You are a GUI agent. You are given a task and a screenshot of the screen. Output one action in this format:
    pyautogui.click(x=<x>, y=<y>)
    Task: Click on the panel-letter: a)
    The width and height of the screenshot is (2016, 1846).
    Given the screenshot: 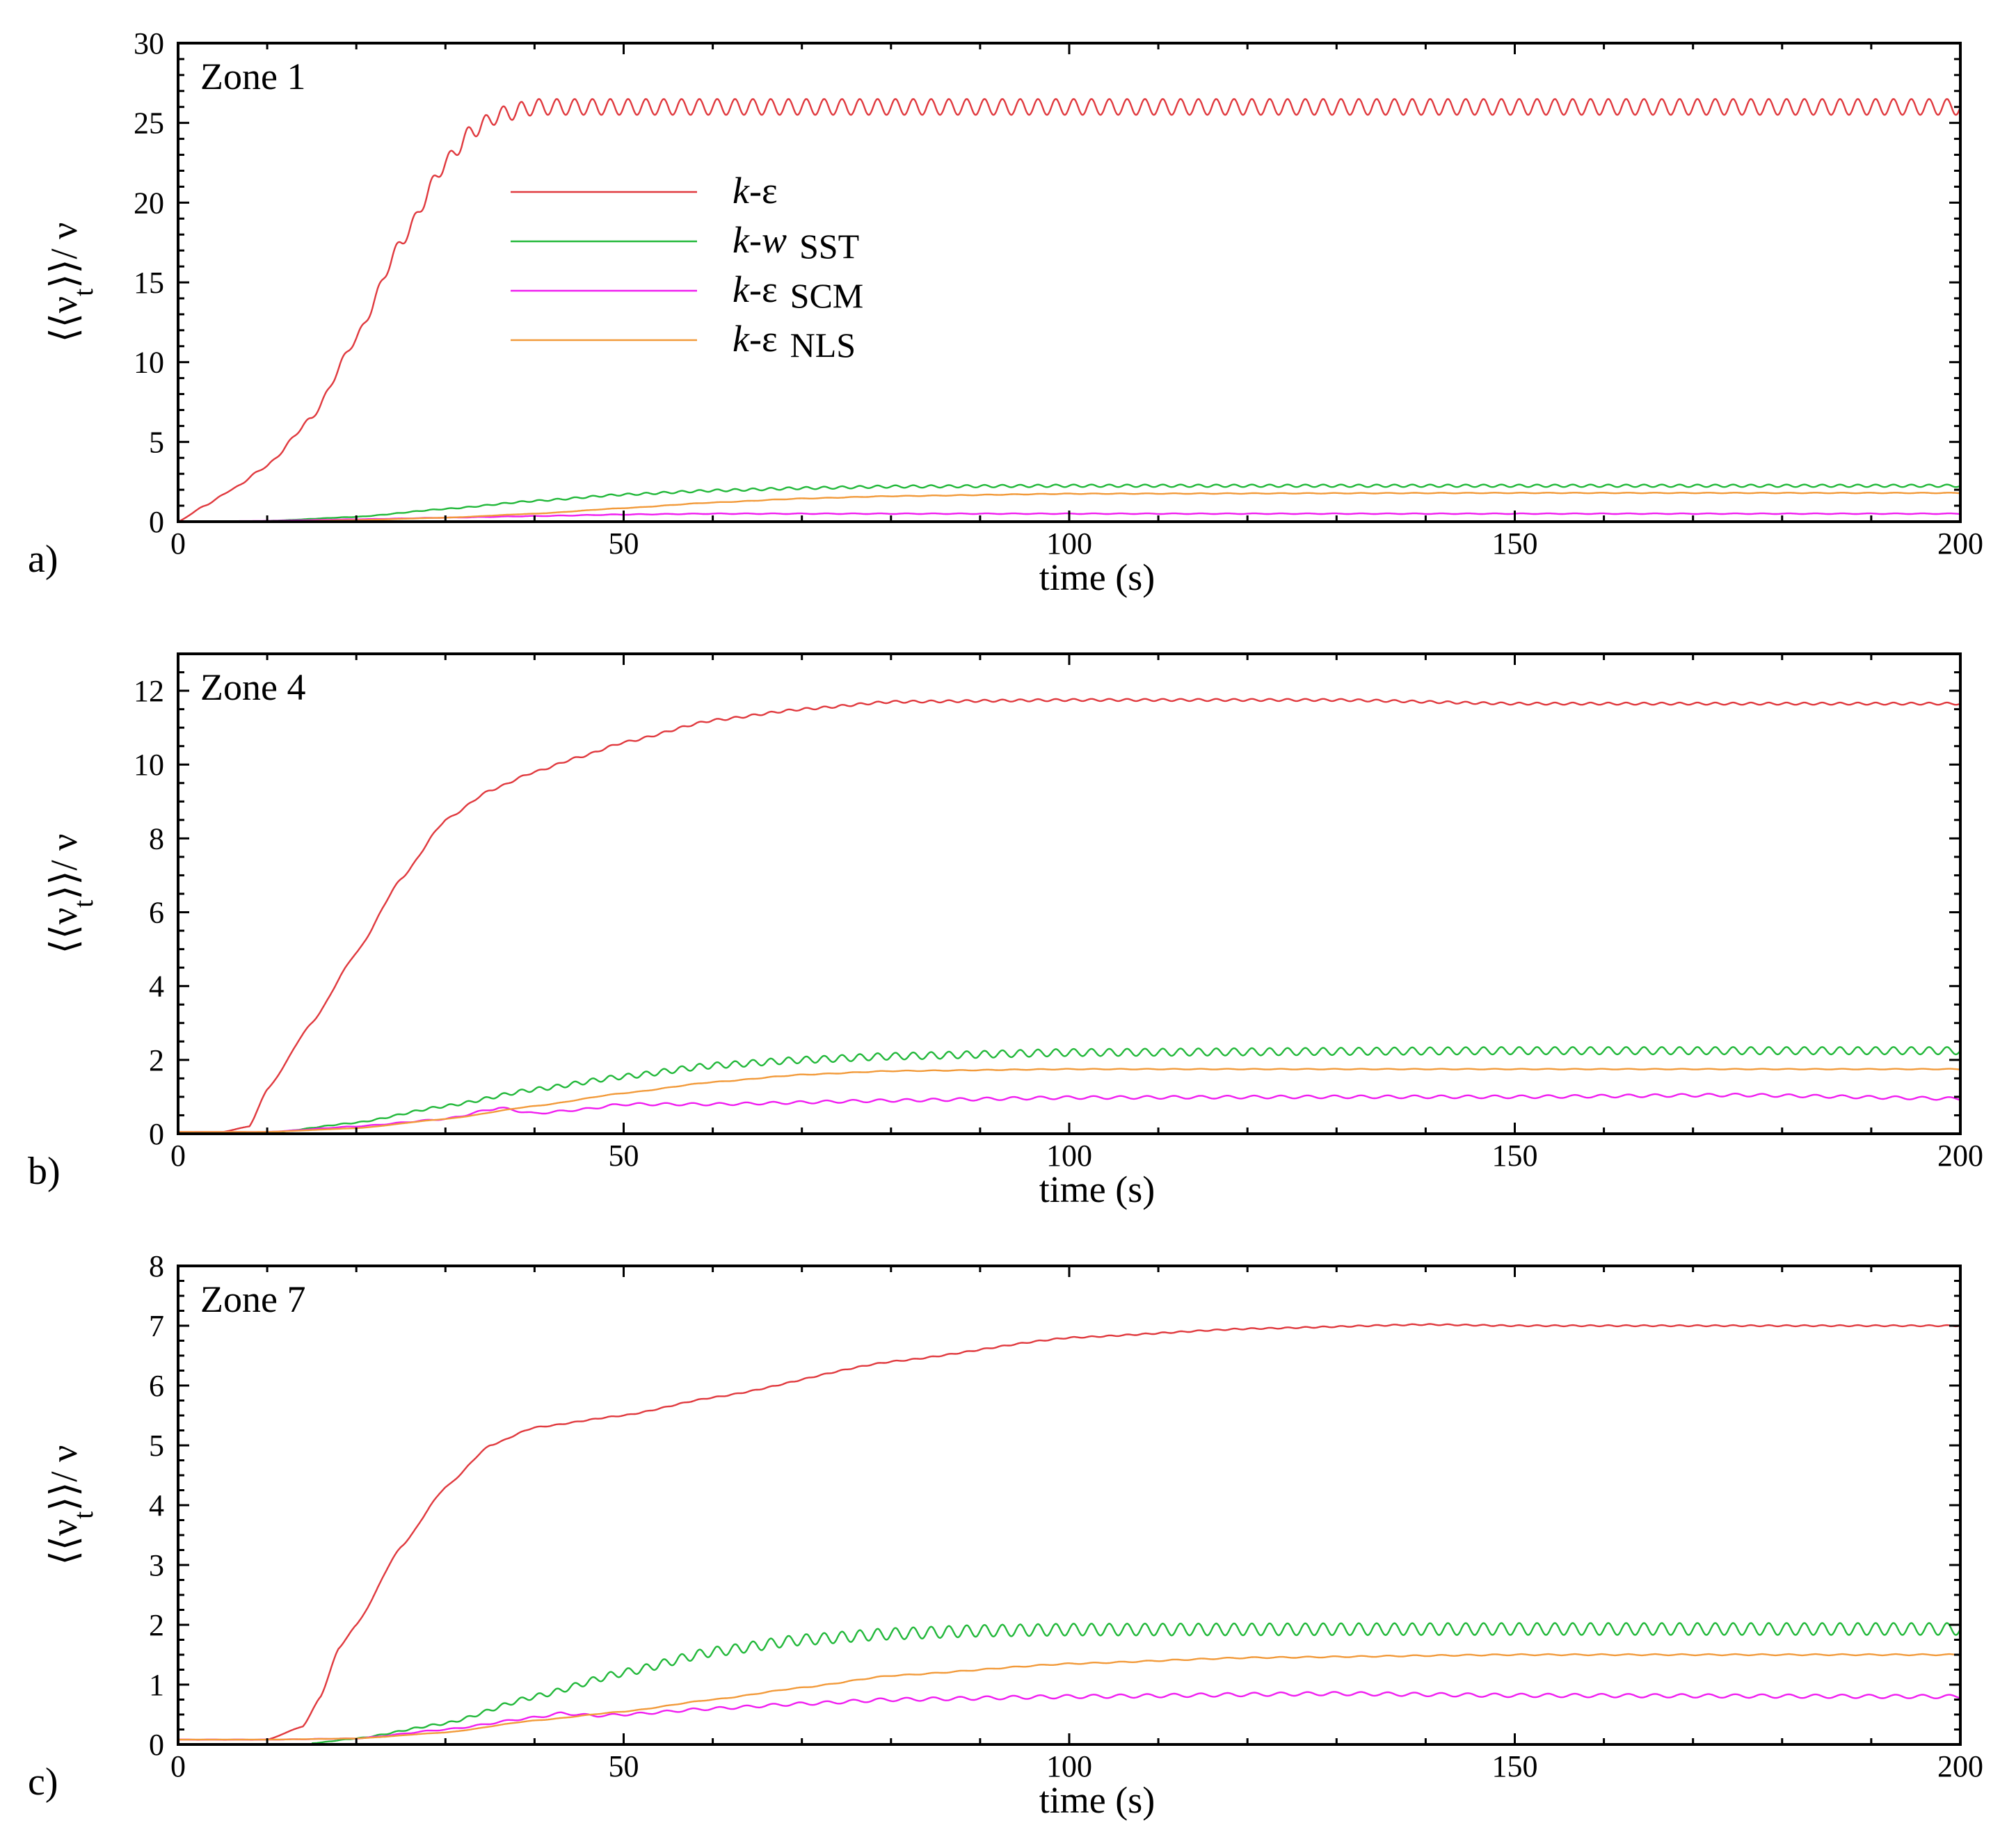 What is the action you would take?
    pyautogui.click(x=43, y=559)
    